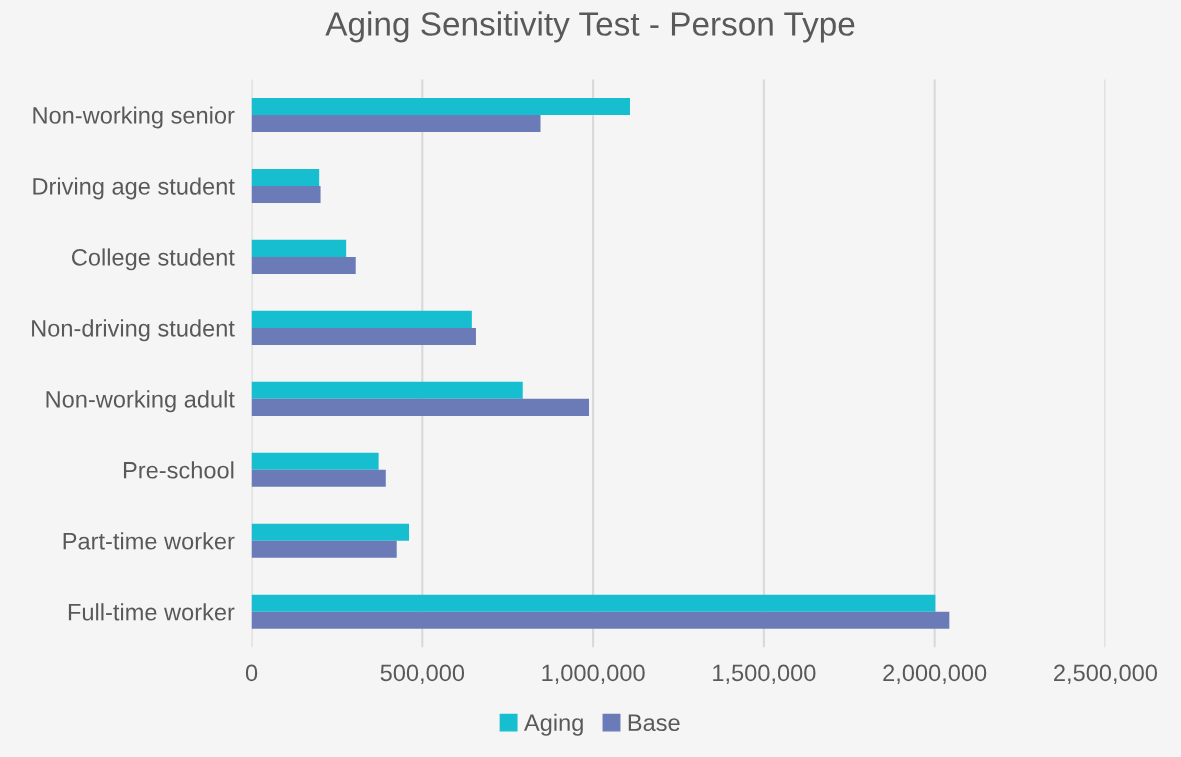 This screenshot has height=757, width=1181. I want to click on y-tick-label: Non-working adult, so click(140, 401).